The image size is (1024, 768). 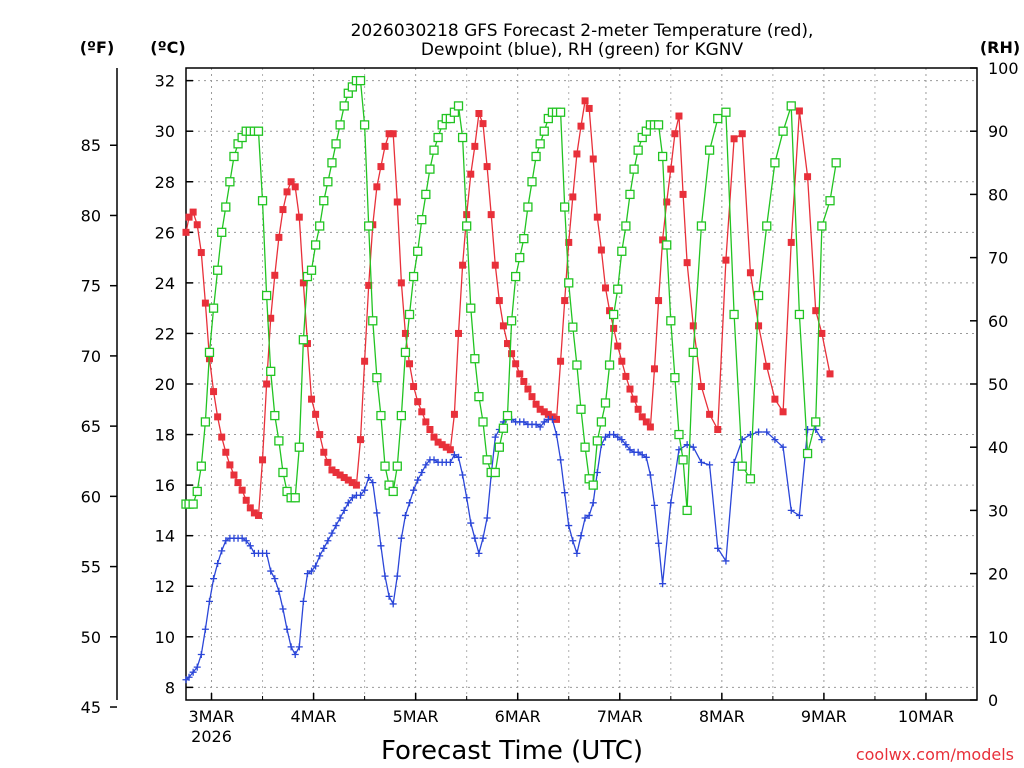 What do you see at coordinates (722, 716) in the screenshot?
I see `time-tick-label: 8MAR` at bounding box center [722, 716].